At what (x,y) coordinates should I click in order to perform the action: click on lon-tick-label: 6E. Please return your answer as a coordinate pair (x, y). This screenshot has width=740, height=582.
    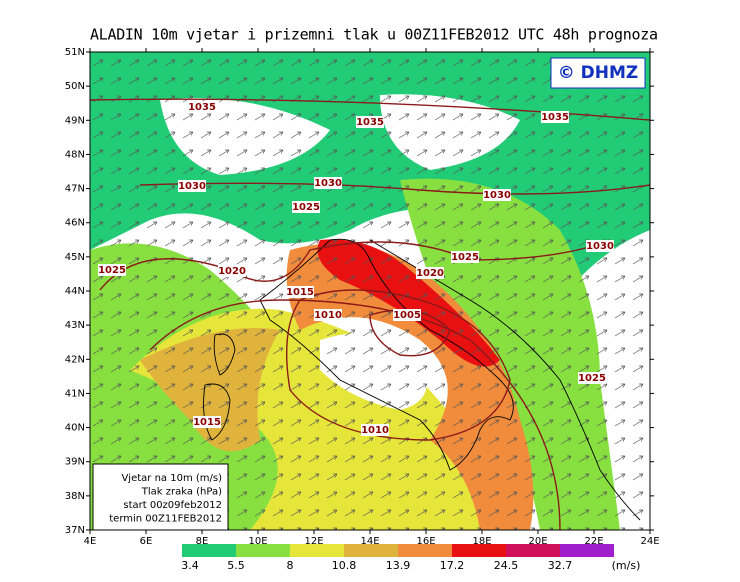
    Looking at the image, I should click on (146, 541).